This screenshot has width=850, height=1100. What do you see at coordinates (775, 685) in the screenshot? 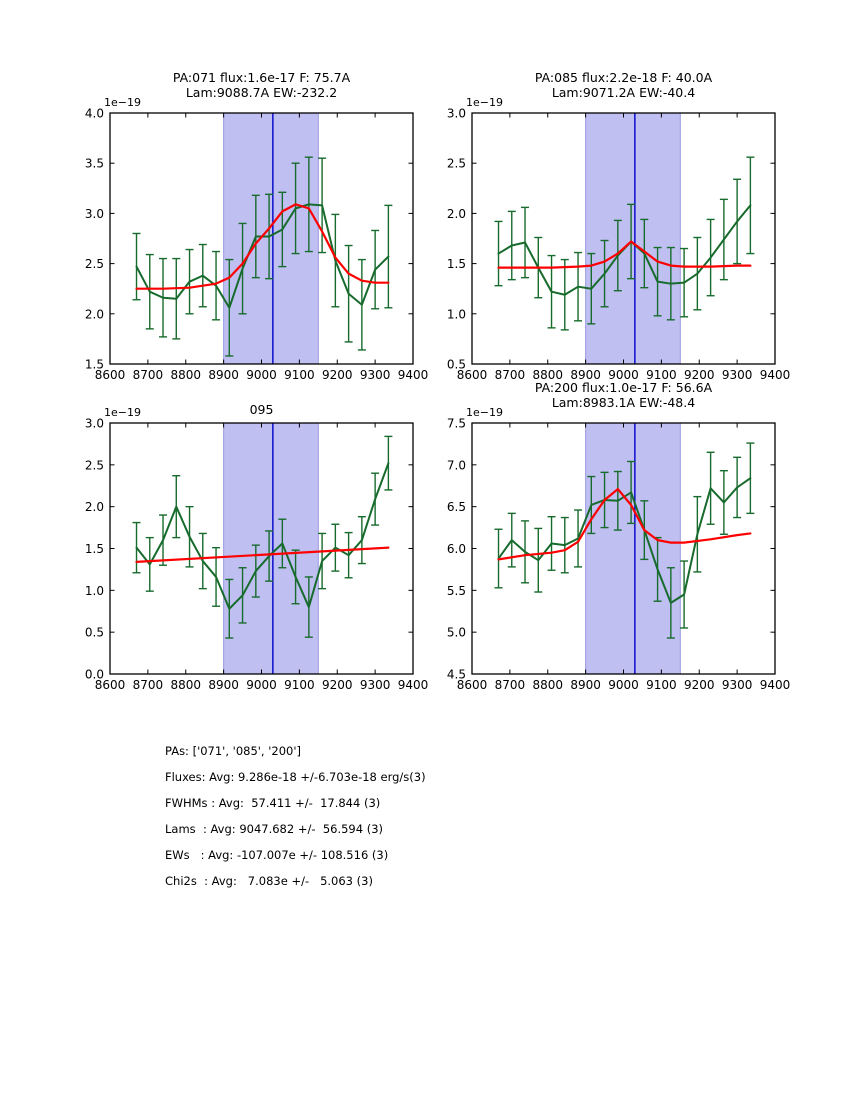
I see `x-tick-label: 9400` at bounding box center [775, 685].